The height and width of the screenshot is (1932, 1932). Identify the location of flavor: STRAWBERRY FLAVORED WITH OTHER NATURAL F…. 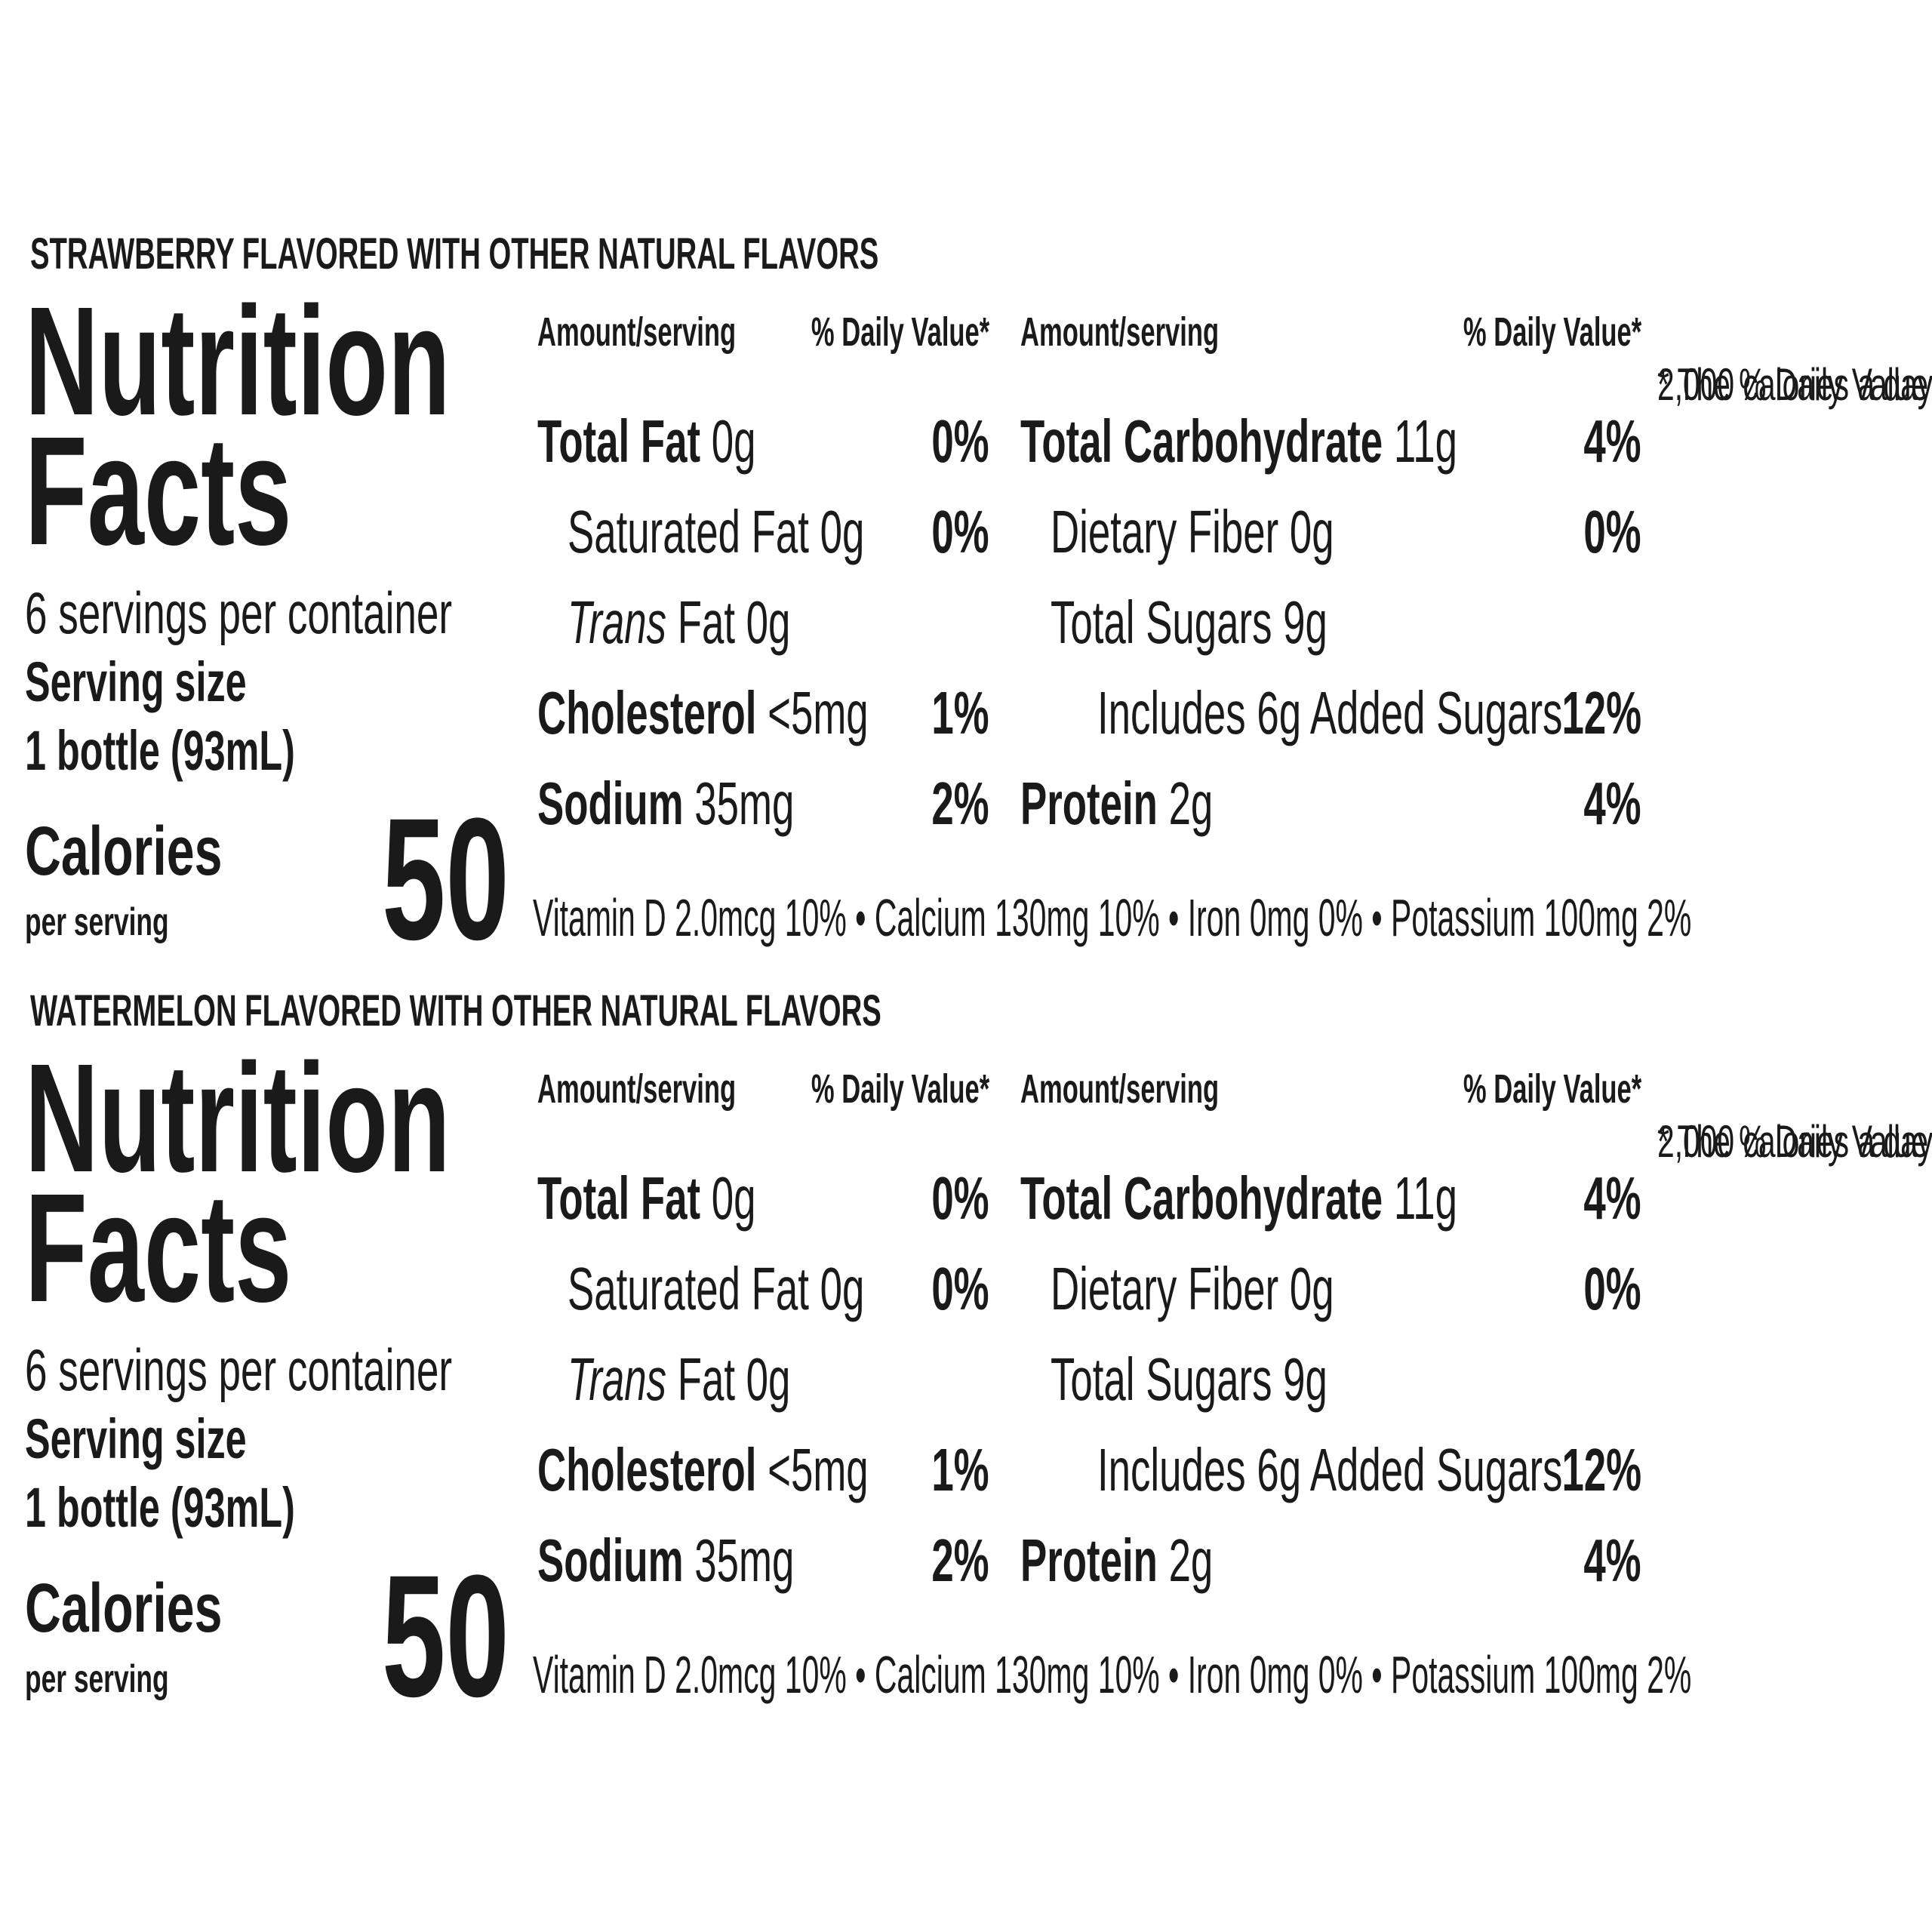
(454, 253).